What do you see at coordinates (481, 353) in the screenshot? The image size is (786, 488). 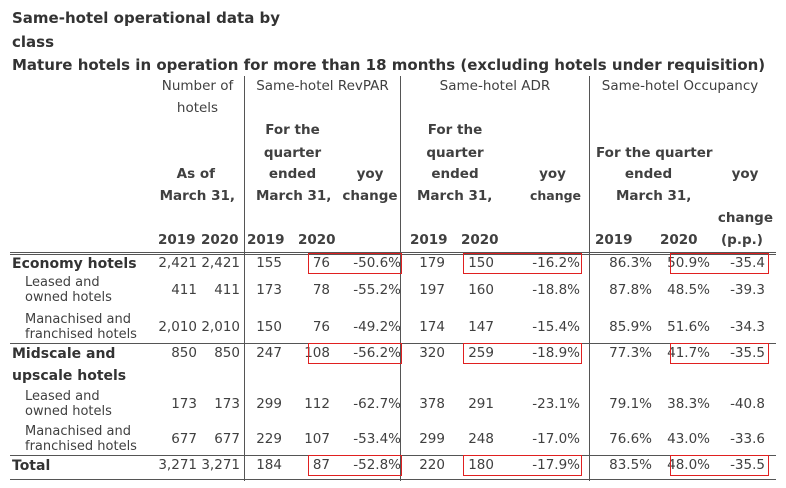 I see `table-cell: 259` at bounding box center [481, 353].